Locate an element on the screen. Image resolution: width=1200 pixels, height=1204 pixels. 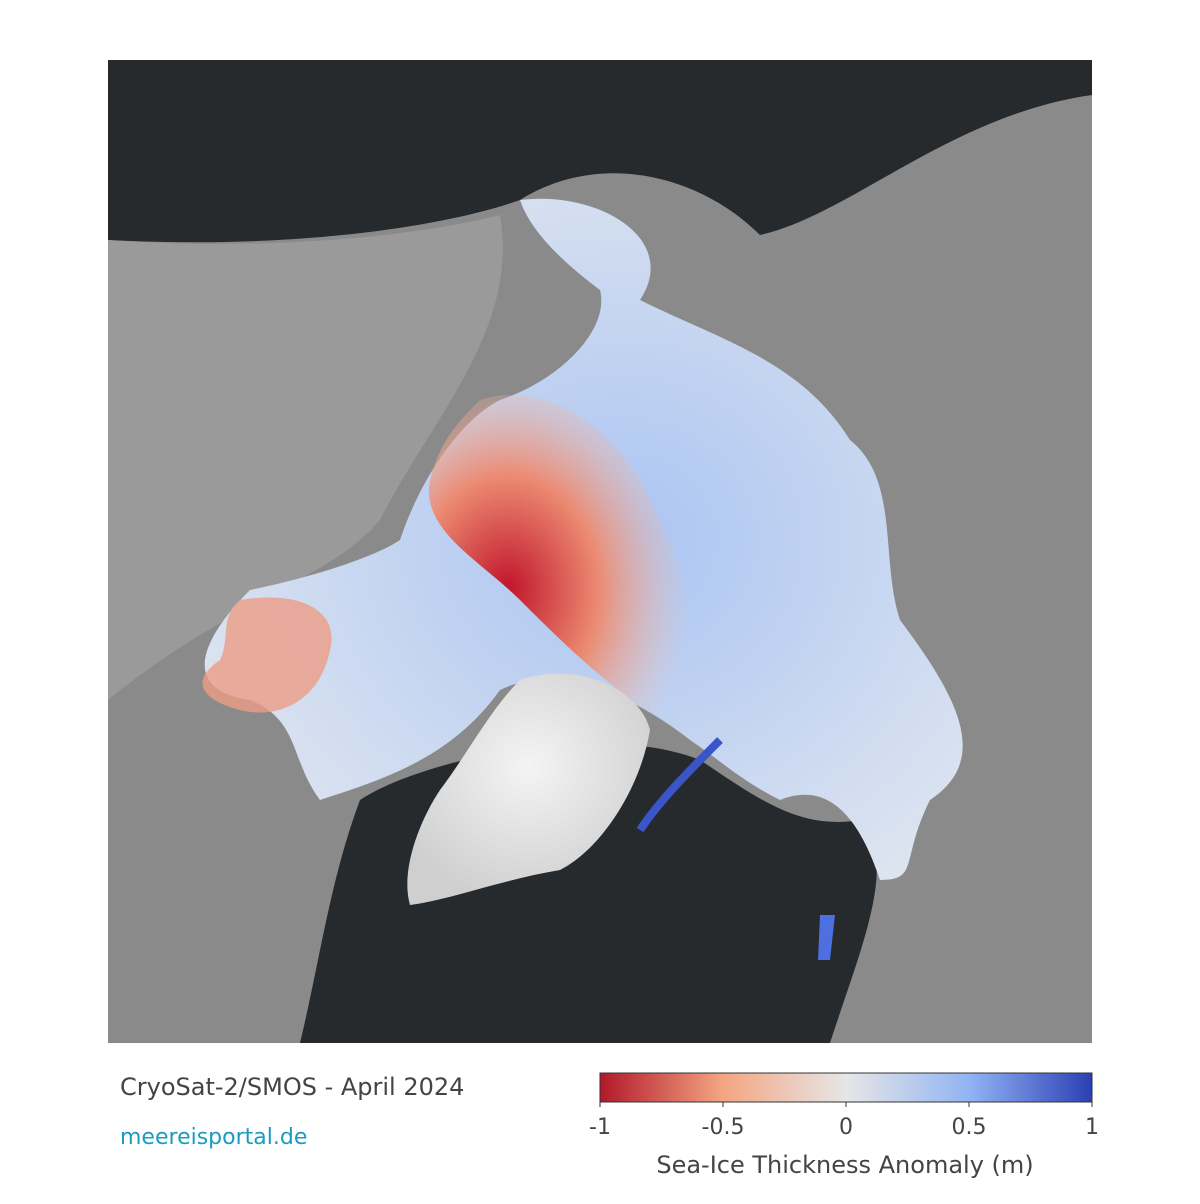
thin-ice-bay is located at coordinates (267, 655).